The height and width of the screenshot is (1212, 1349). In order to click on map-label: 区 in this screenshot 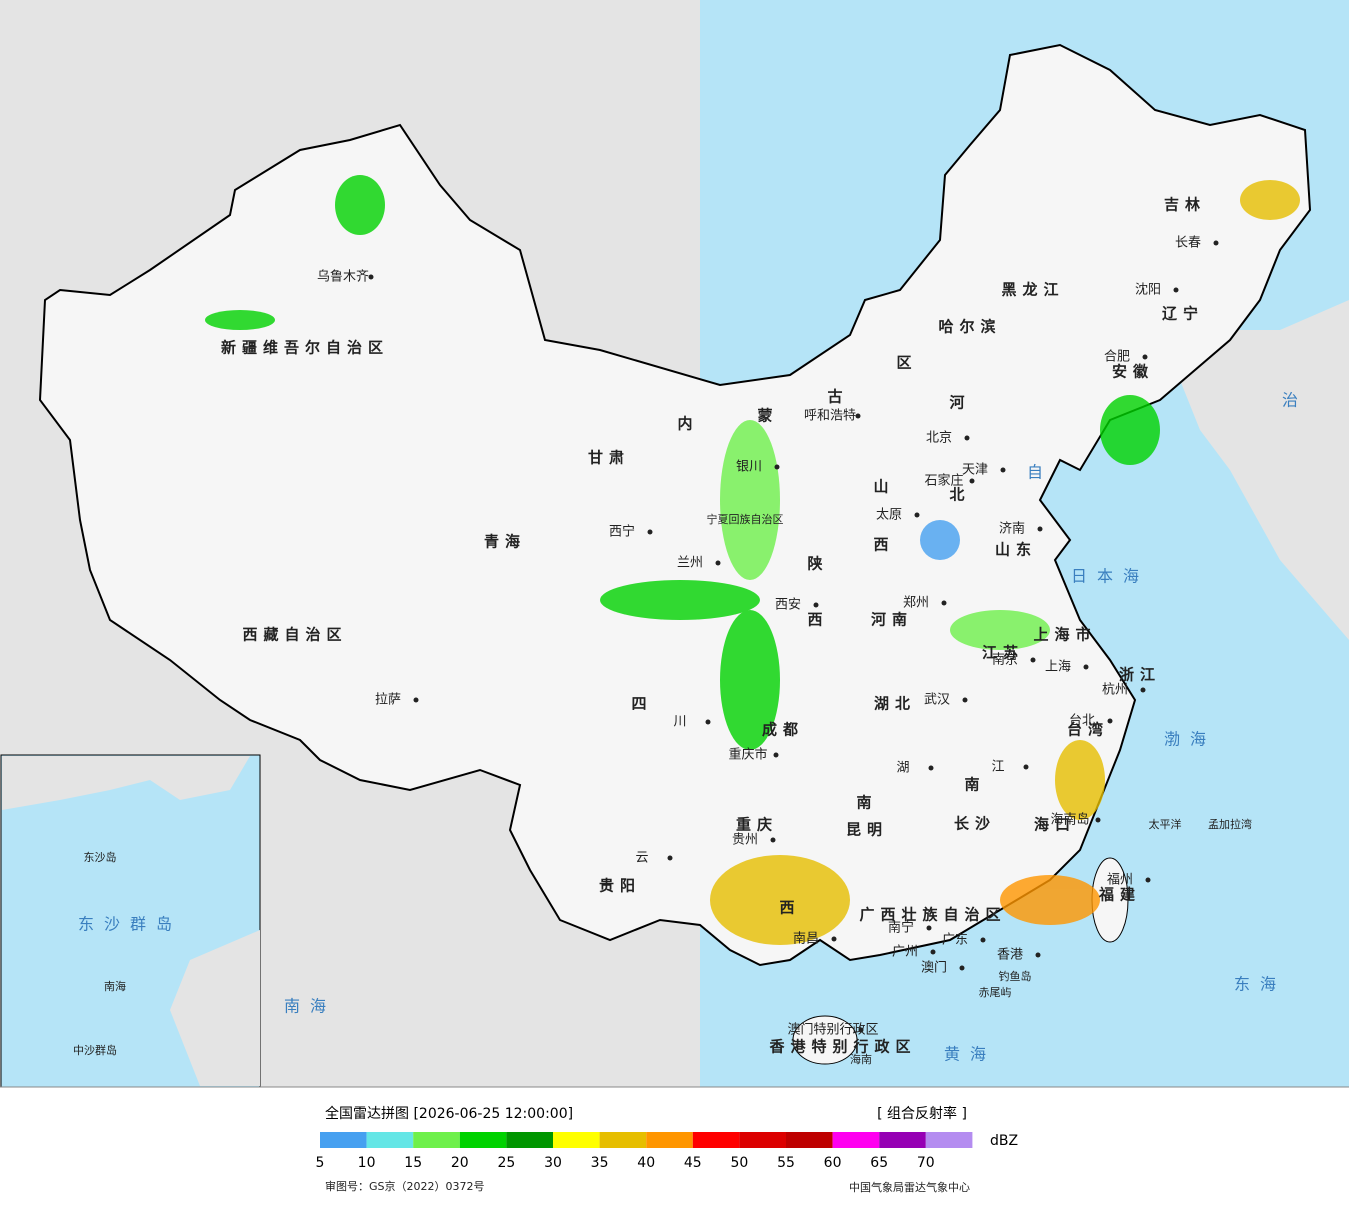, I will do `click(906, 363)`.